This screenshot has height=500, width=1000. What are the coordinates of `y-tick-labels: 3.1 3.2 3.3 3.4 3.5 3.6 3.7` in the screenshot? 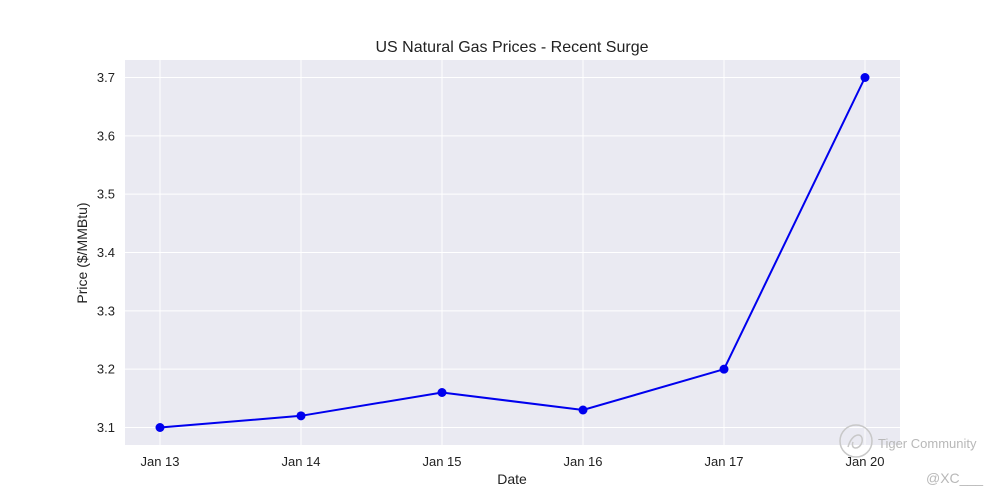 It's located at (106, 252).